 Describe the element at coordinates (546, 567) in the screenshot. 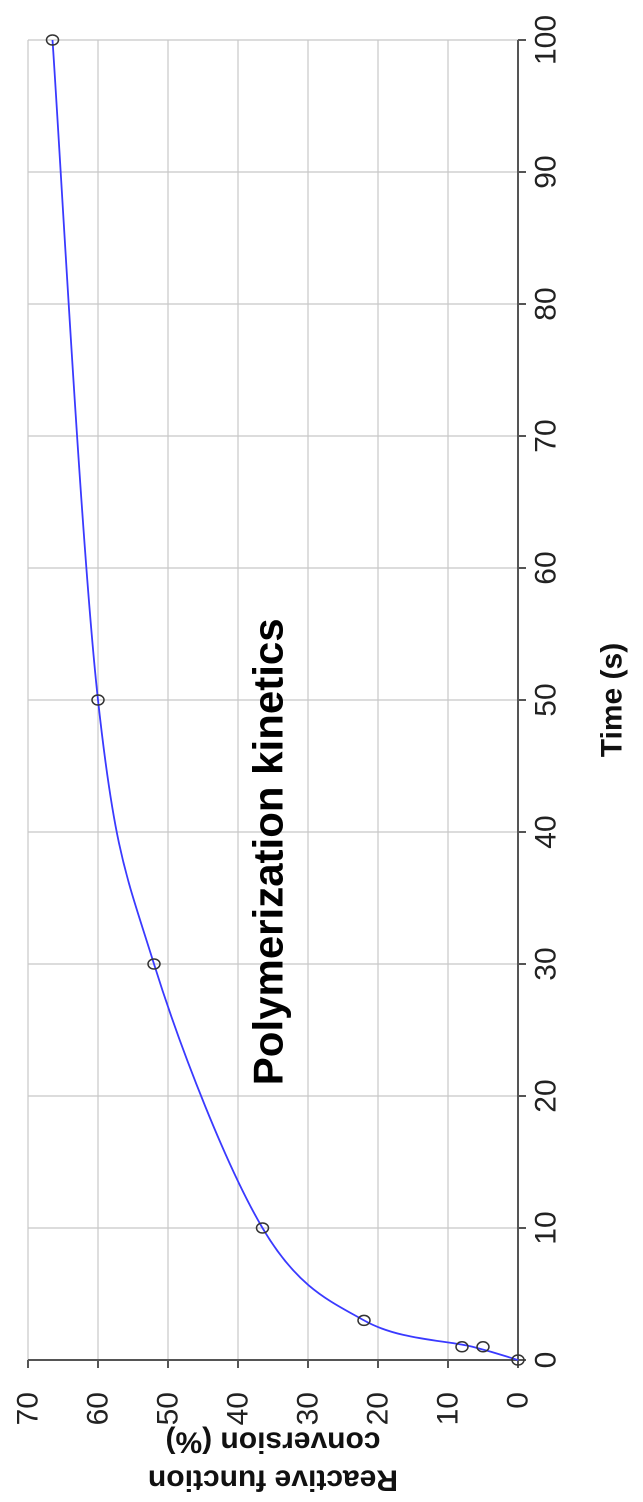

I see `time-tick-label: 60` at that location.